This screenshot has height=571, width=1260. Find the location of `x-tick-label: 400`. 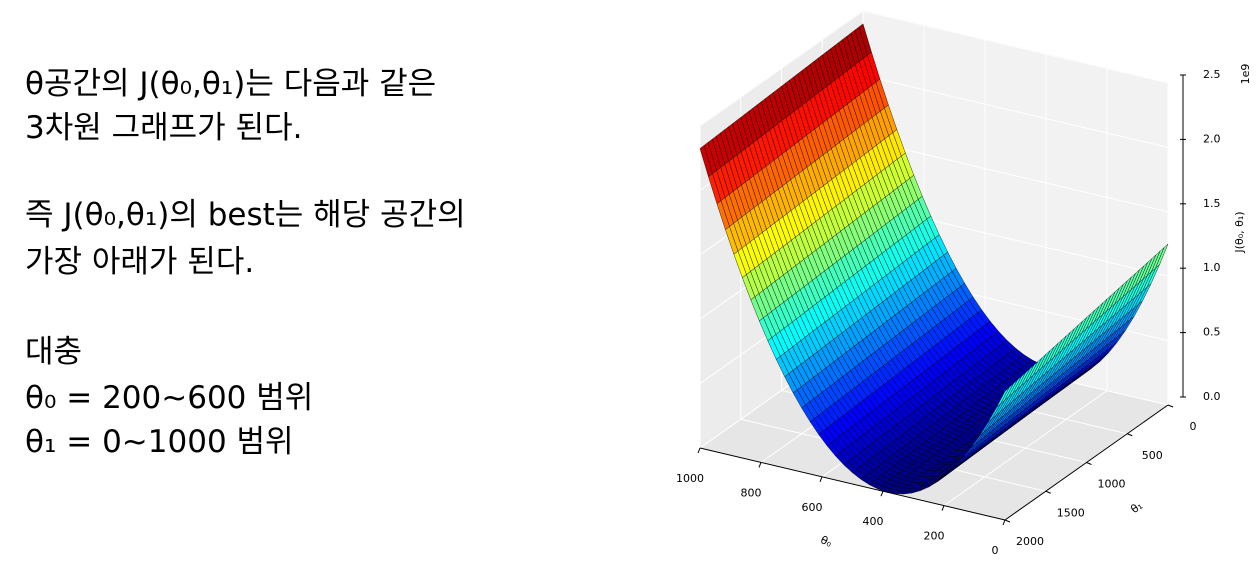

x-tick-label: 400 is located at coordinates (873, 521).